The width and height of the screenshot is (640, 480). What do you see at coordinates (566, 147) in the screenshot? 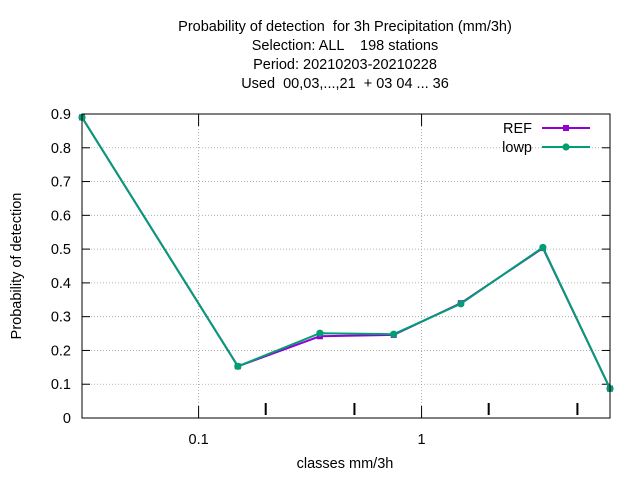
I see `legend-marker-lowp` at bounding box center [566, 147].